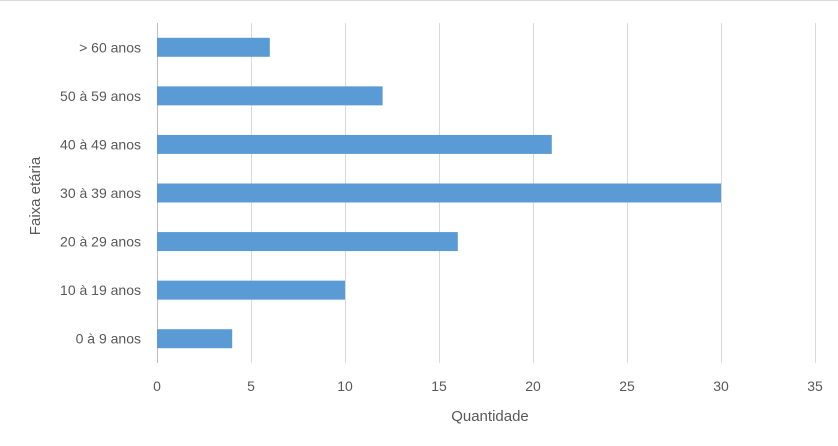 Image resolution: width=838 pixels, height=446 pixels. I want to click on x-tick-label: 15, so click(439, 386).